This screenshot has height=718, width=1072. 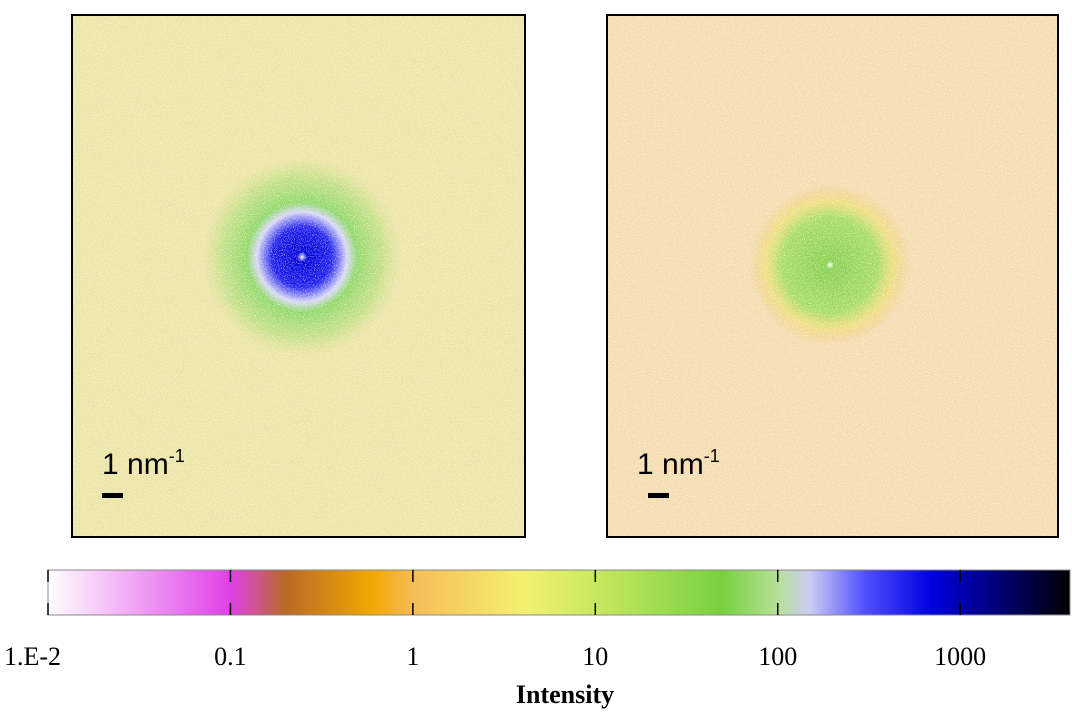 I want to click on tick-label: 0.1, so click(x=230, y=656).